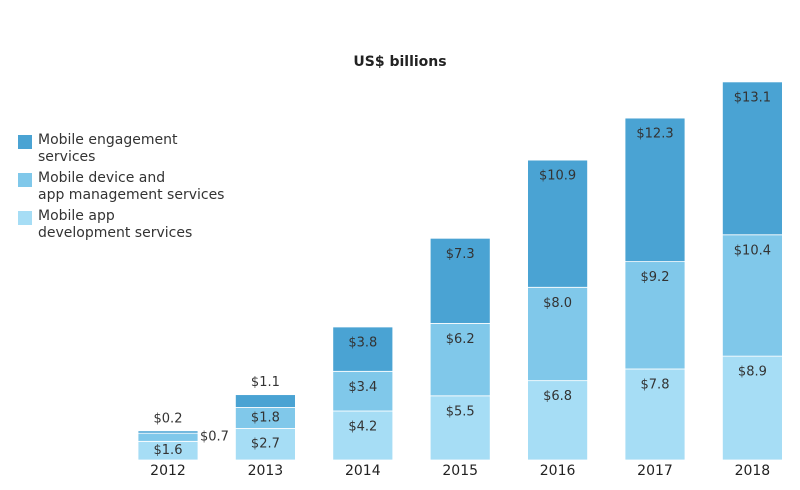 Image resolution: width=800 pixels, height=490 pixels. I want to click on legend-label: Mobile app development services, so click(115, 224).